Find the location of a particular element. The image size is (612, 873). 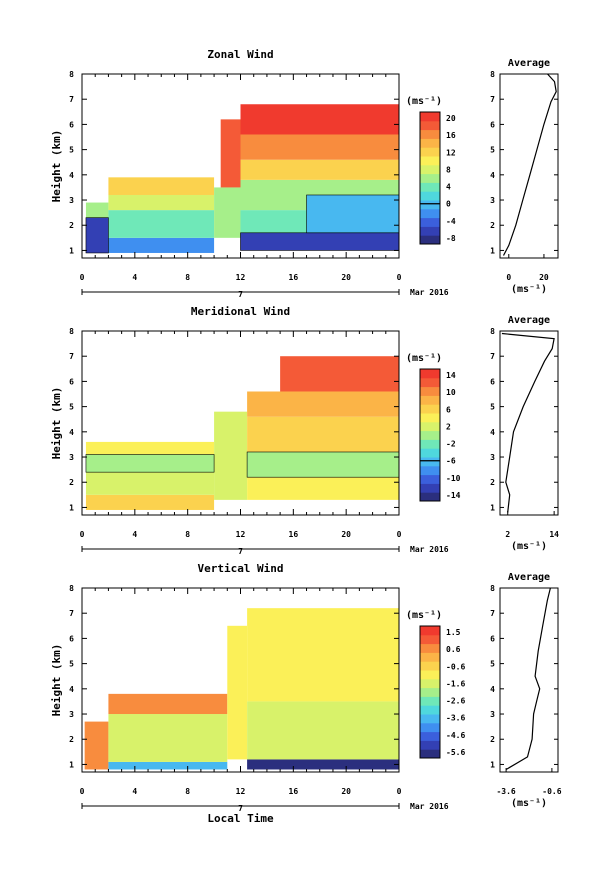

x-tick-label: 12 is located at coordinates (241, 534).